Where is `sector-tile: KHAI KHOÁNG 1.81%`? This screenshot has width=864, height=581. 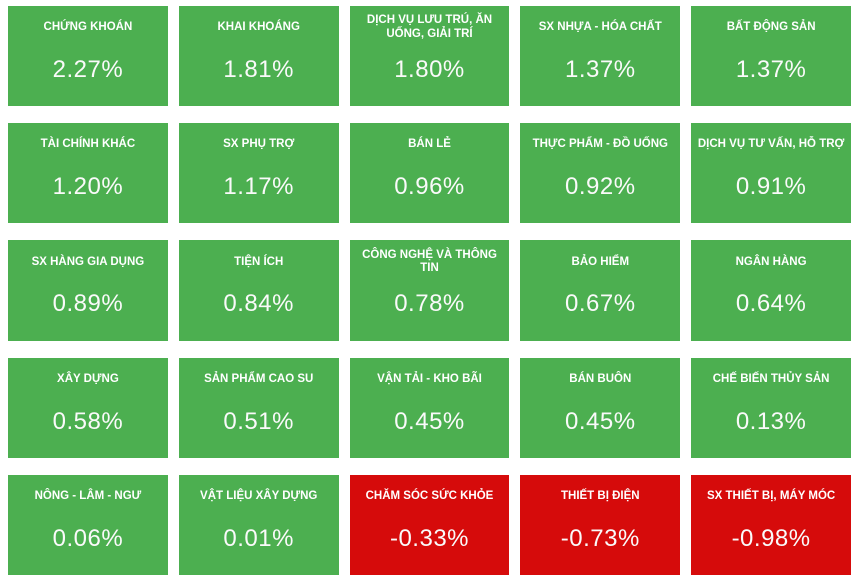 sector-tile: KHAI KHOÁNG 1.81% is located at coordinates (258, 56).